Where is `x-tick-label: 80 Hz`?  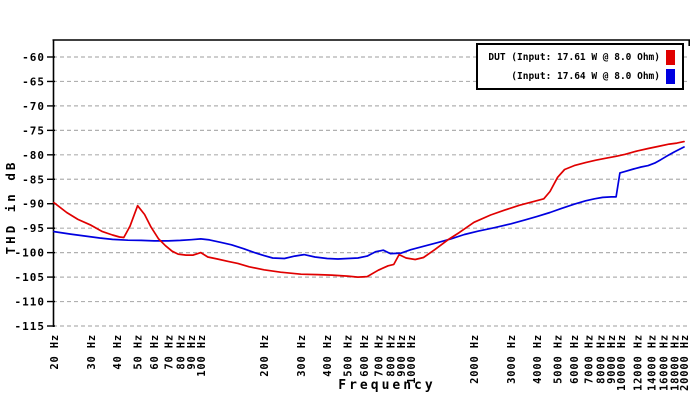 x-tick-label: 80 Hz is located at coordinates (181, 352).